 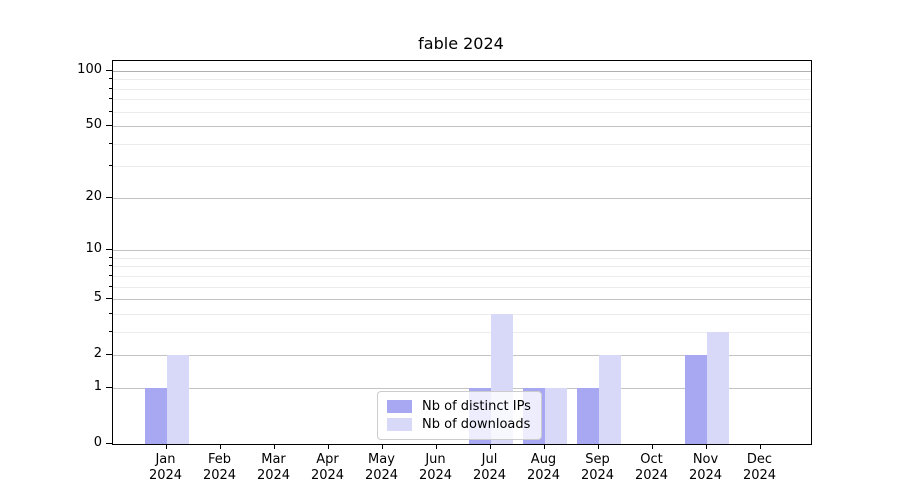 What do you see at coordinates (461, 43) in the screenshot?
I see `chart-title: fable 2024` at bounding box center [461, 43].